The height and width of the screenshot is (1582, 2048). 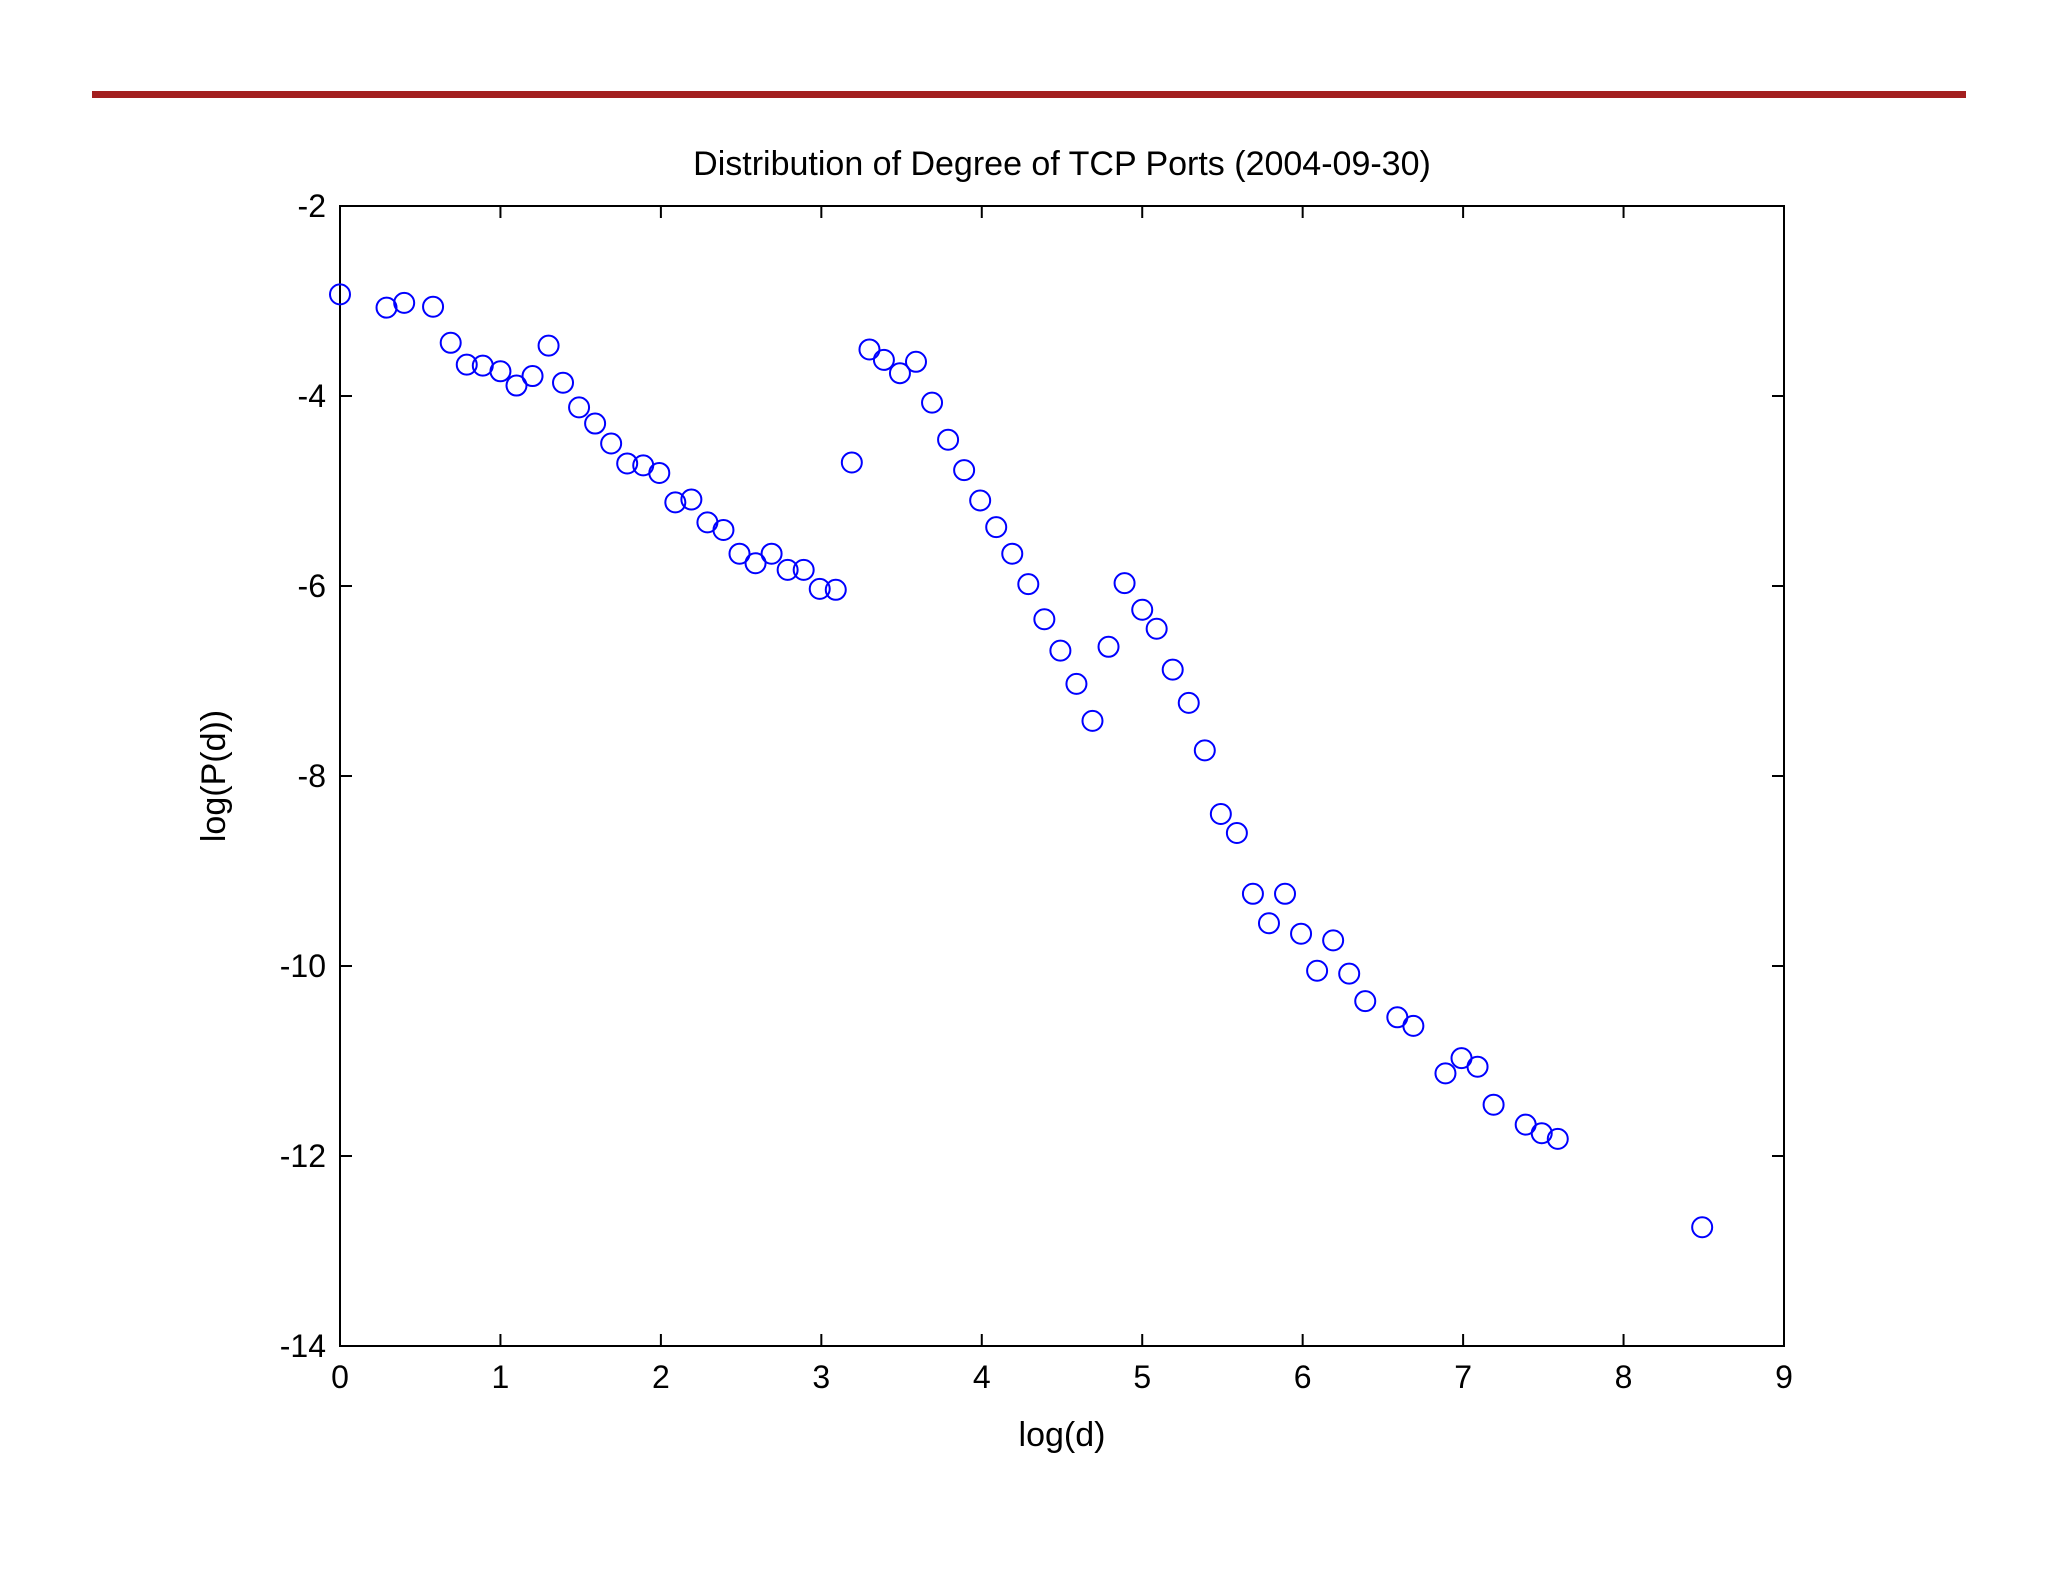 I want to click on y-tick-label: -12, so click(x=303, y=1156).